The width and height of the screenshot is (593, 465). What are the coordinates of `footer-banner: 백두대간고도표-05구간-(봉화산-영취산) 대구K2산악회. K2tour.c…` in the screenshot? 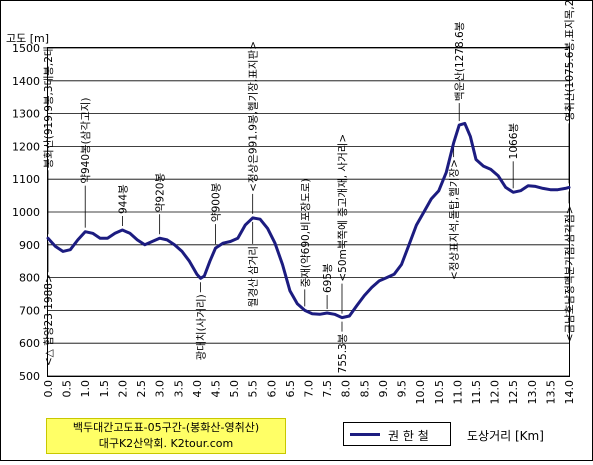 It's located at (166, 436).